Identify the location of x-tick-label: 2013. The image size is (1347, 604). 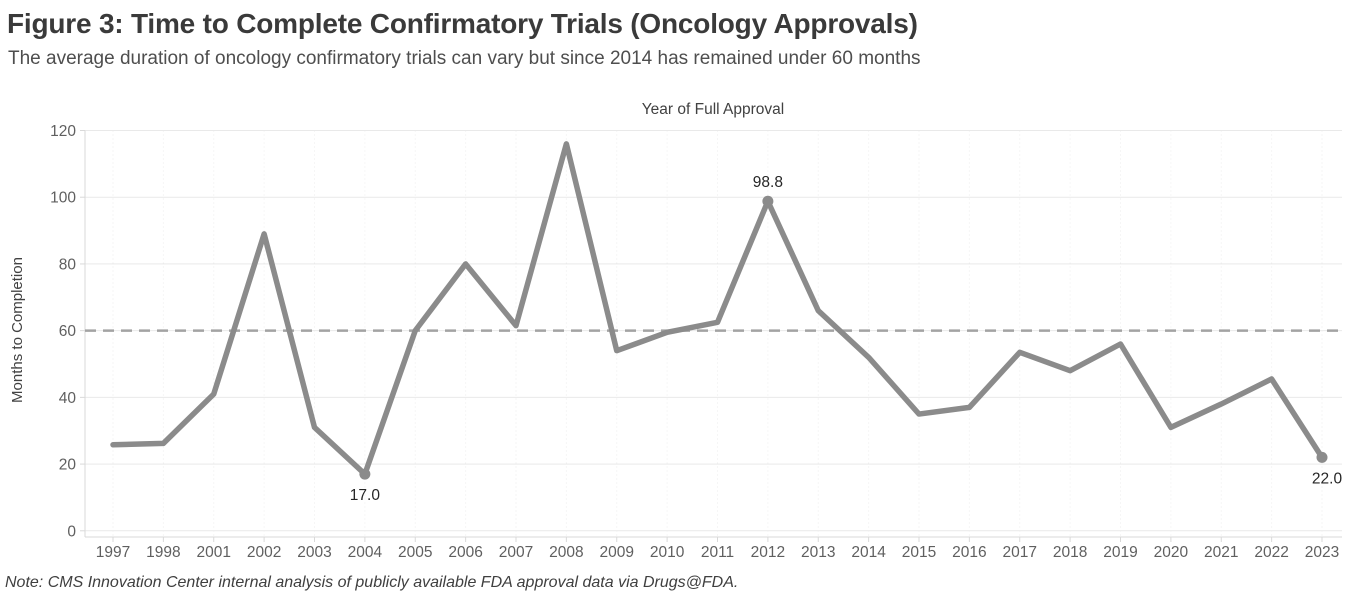
(818, 552).